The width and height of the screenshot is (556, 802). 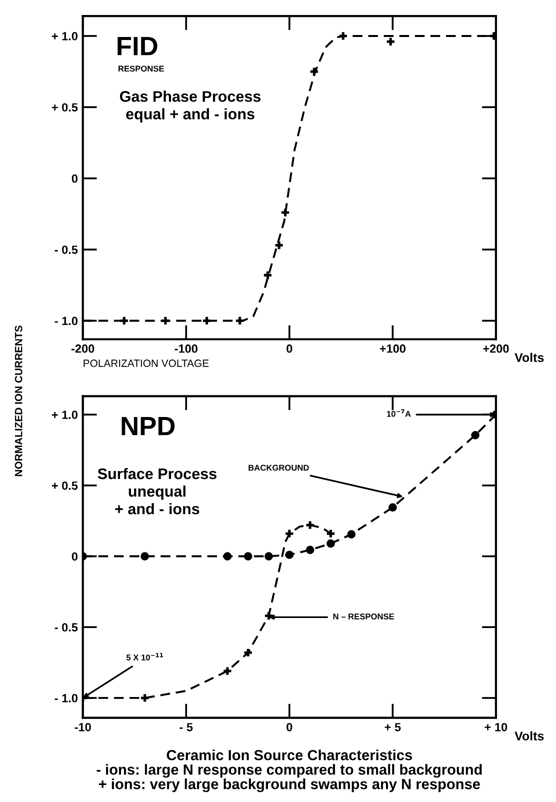 What do you see at coordinates (138, 46) in the screenshot?
I see `annotation: FID` at bounding box center [138, 46].